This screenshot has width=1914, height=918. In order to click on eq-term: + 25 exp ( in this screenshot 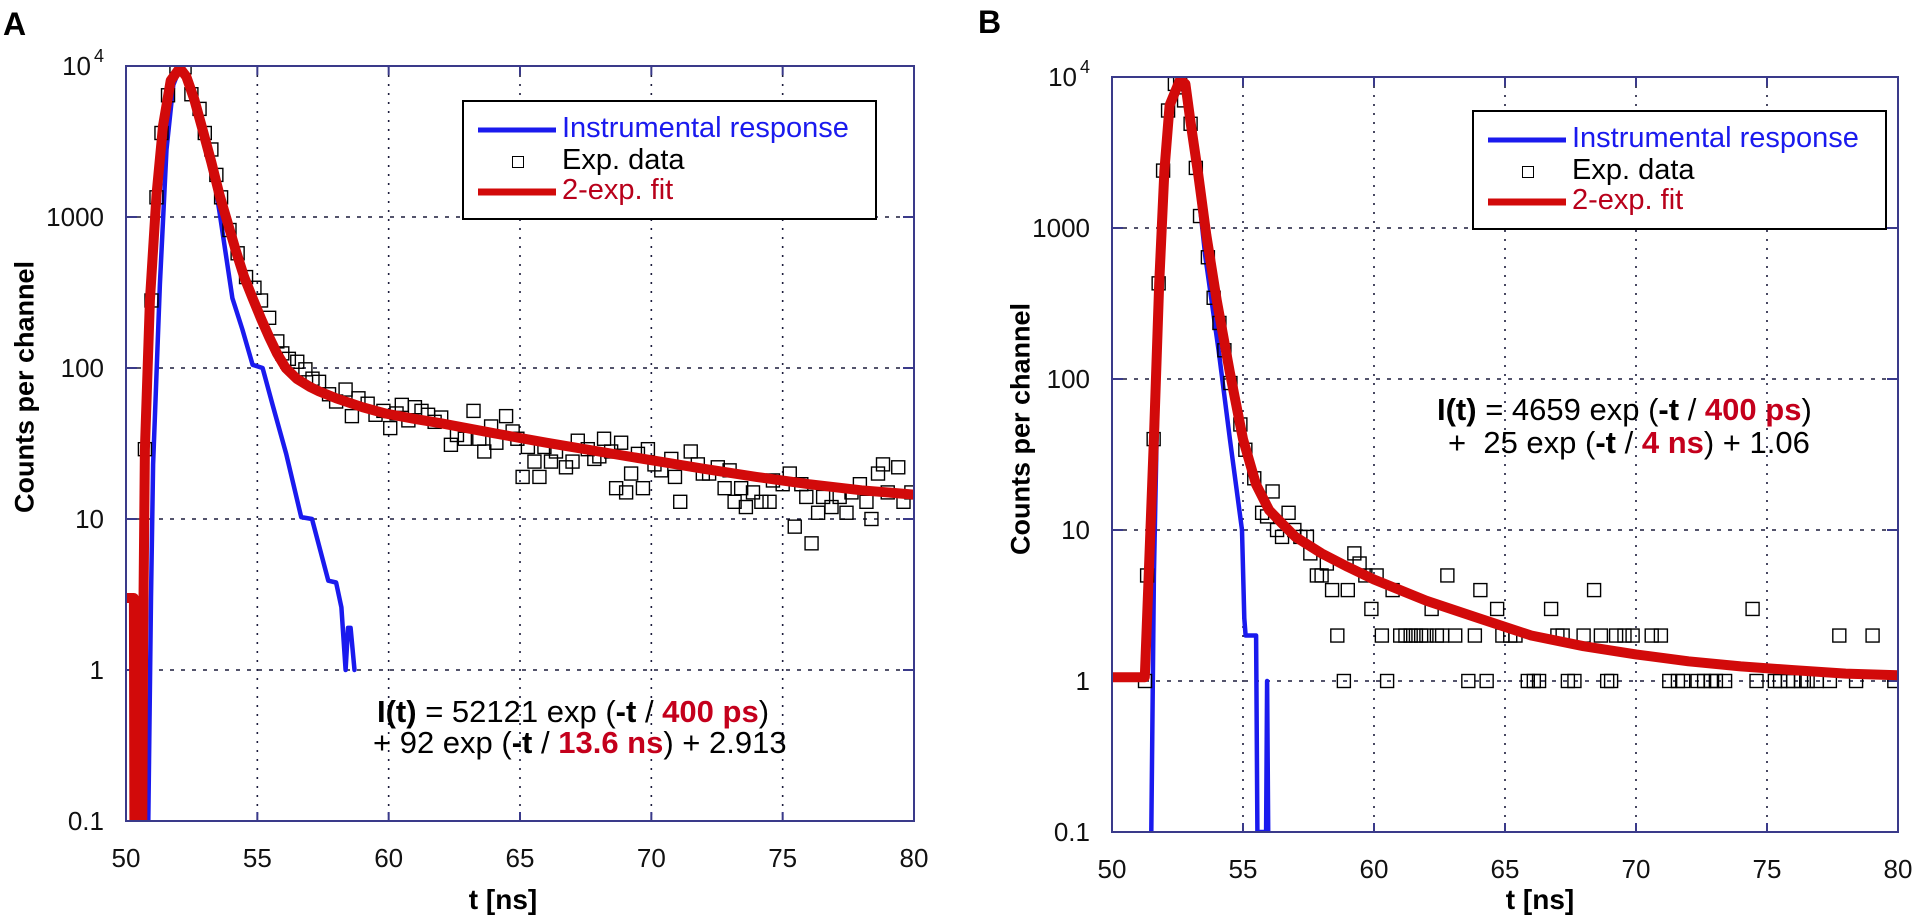, I will do `click(1522, 442)`.